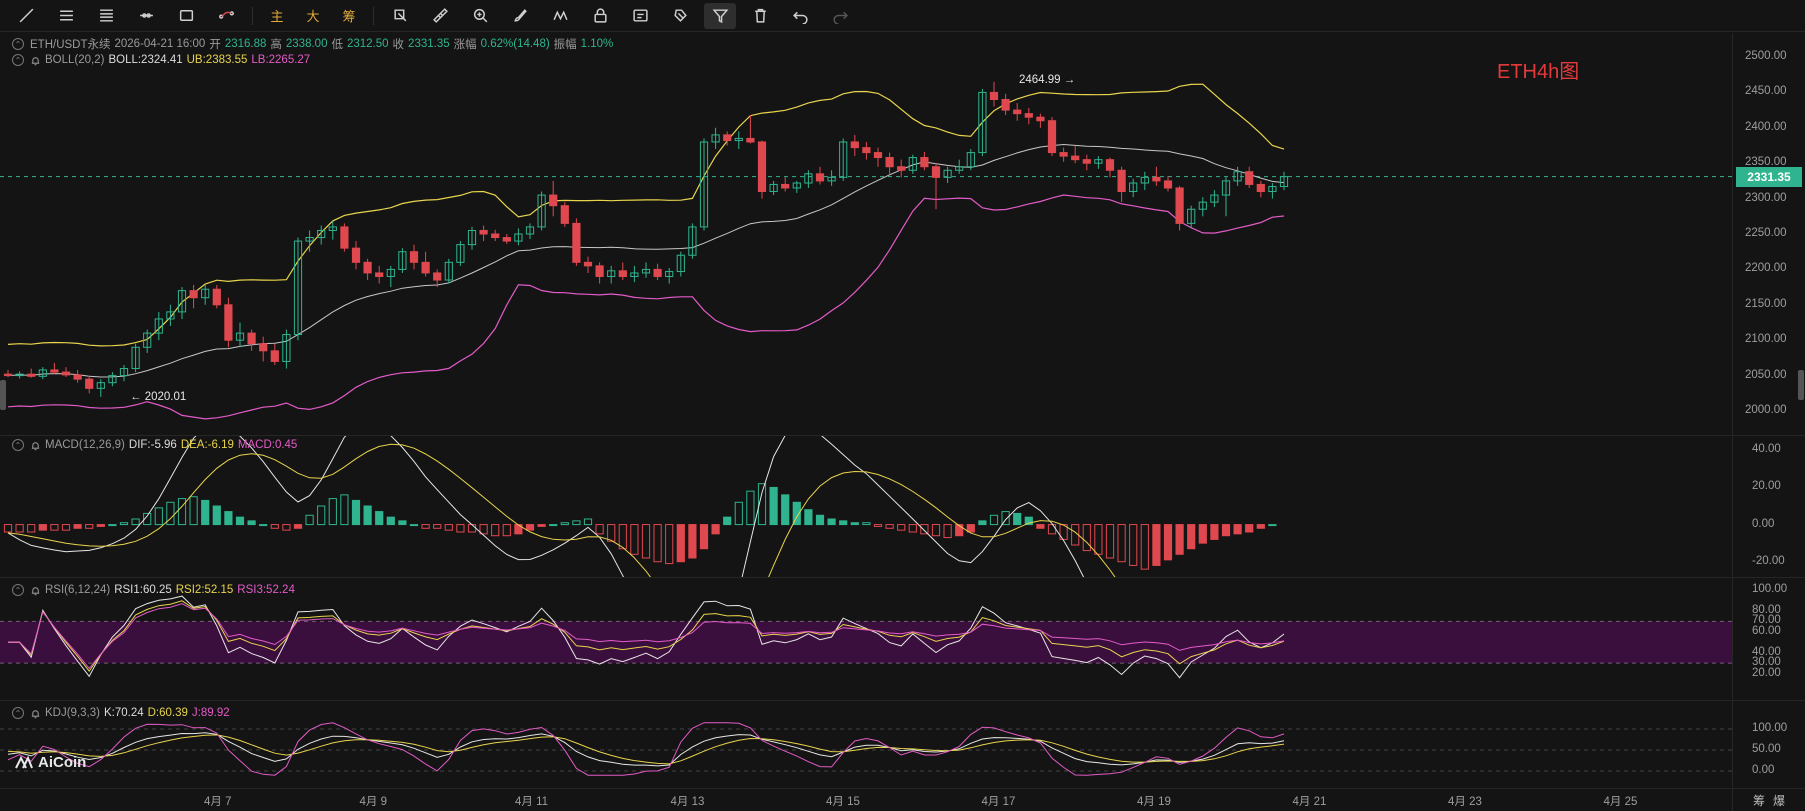 The image size is (1805, 811). I want to click on template-icon, so click(640, 16).